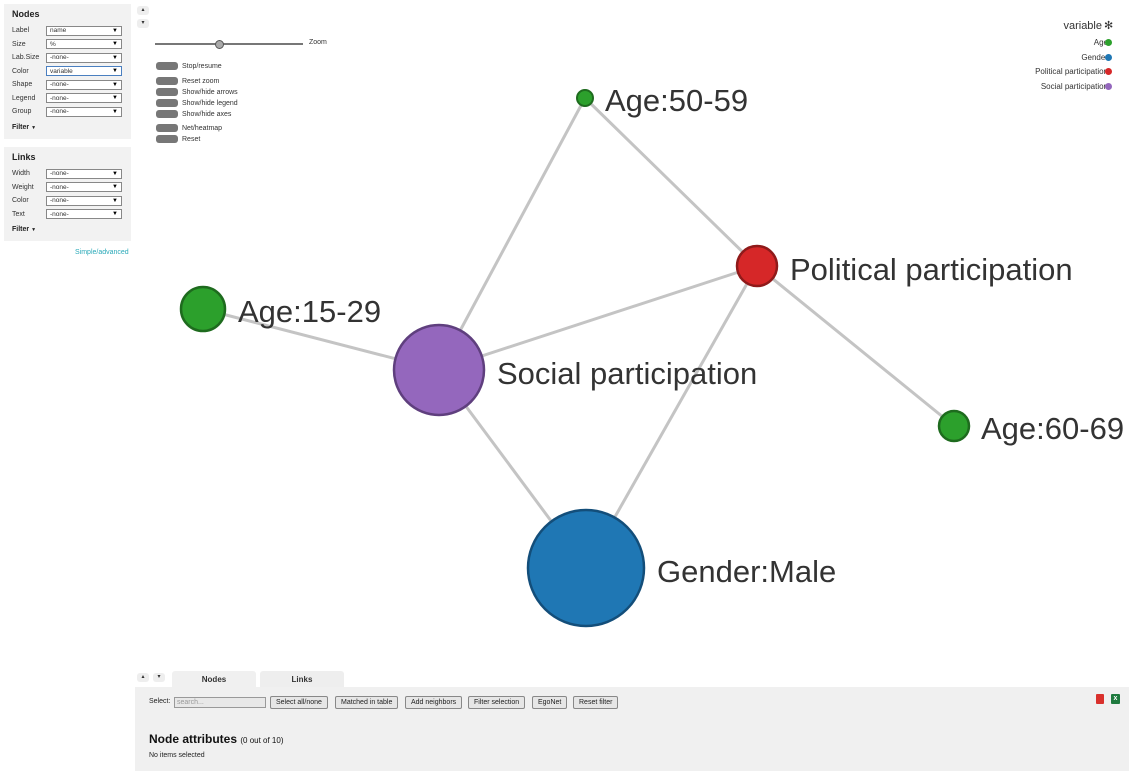 This screenshot has width=1134, height=773. Describe the element at coordinates (855, 346) in the screenshot. I see `link-political-age6069` at that location.